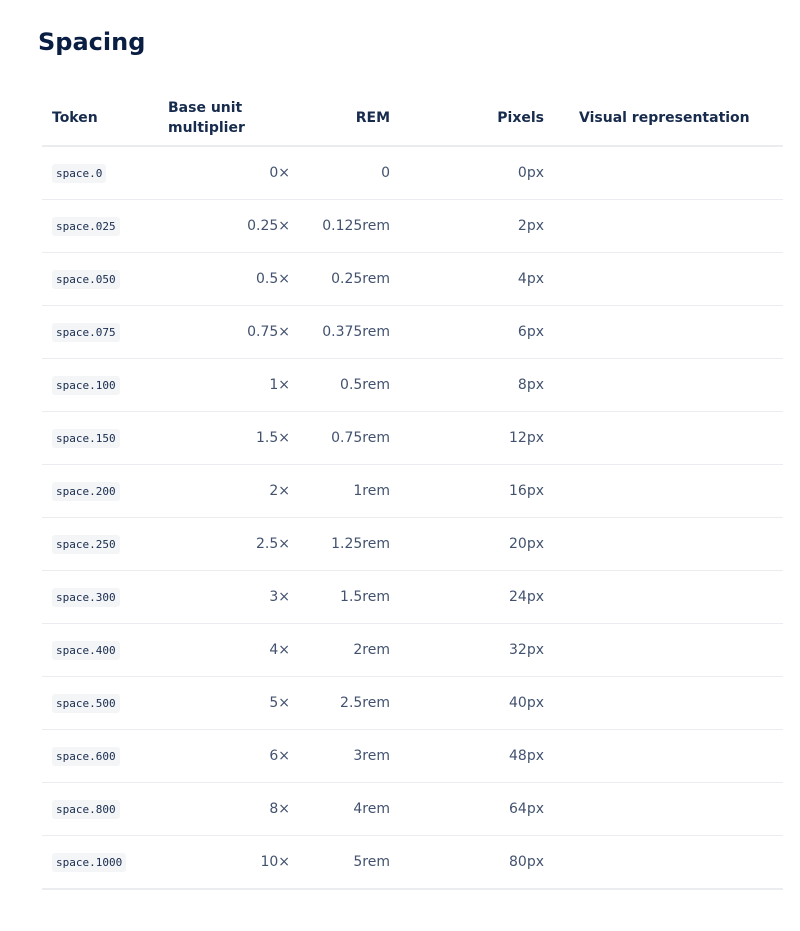 The width and height of the screenshot is (800, 931). What do you see at coordinates (92, 42) in the screenshot?
I see `page-title: Spacing` at bounding box center [92, 42].